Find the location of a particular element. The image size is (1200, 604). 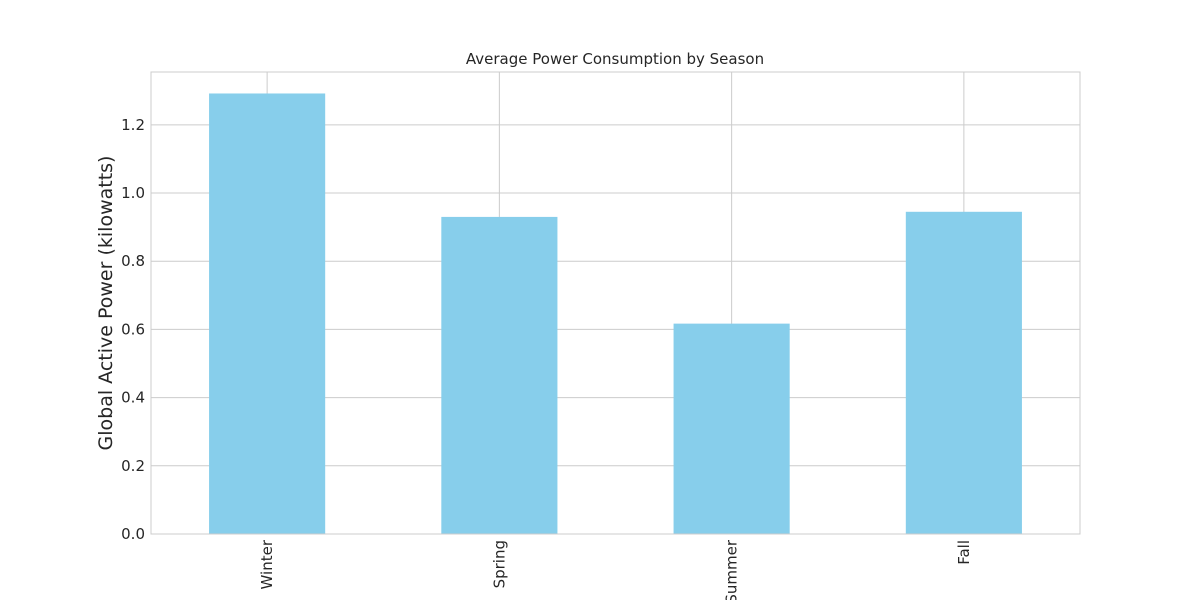

x-tick-label: Spring is located at coordinates (499, 564).